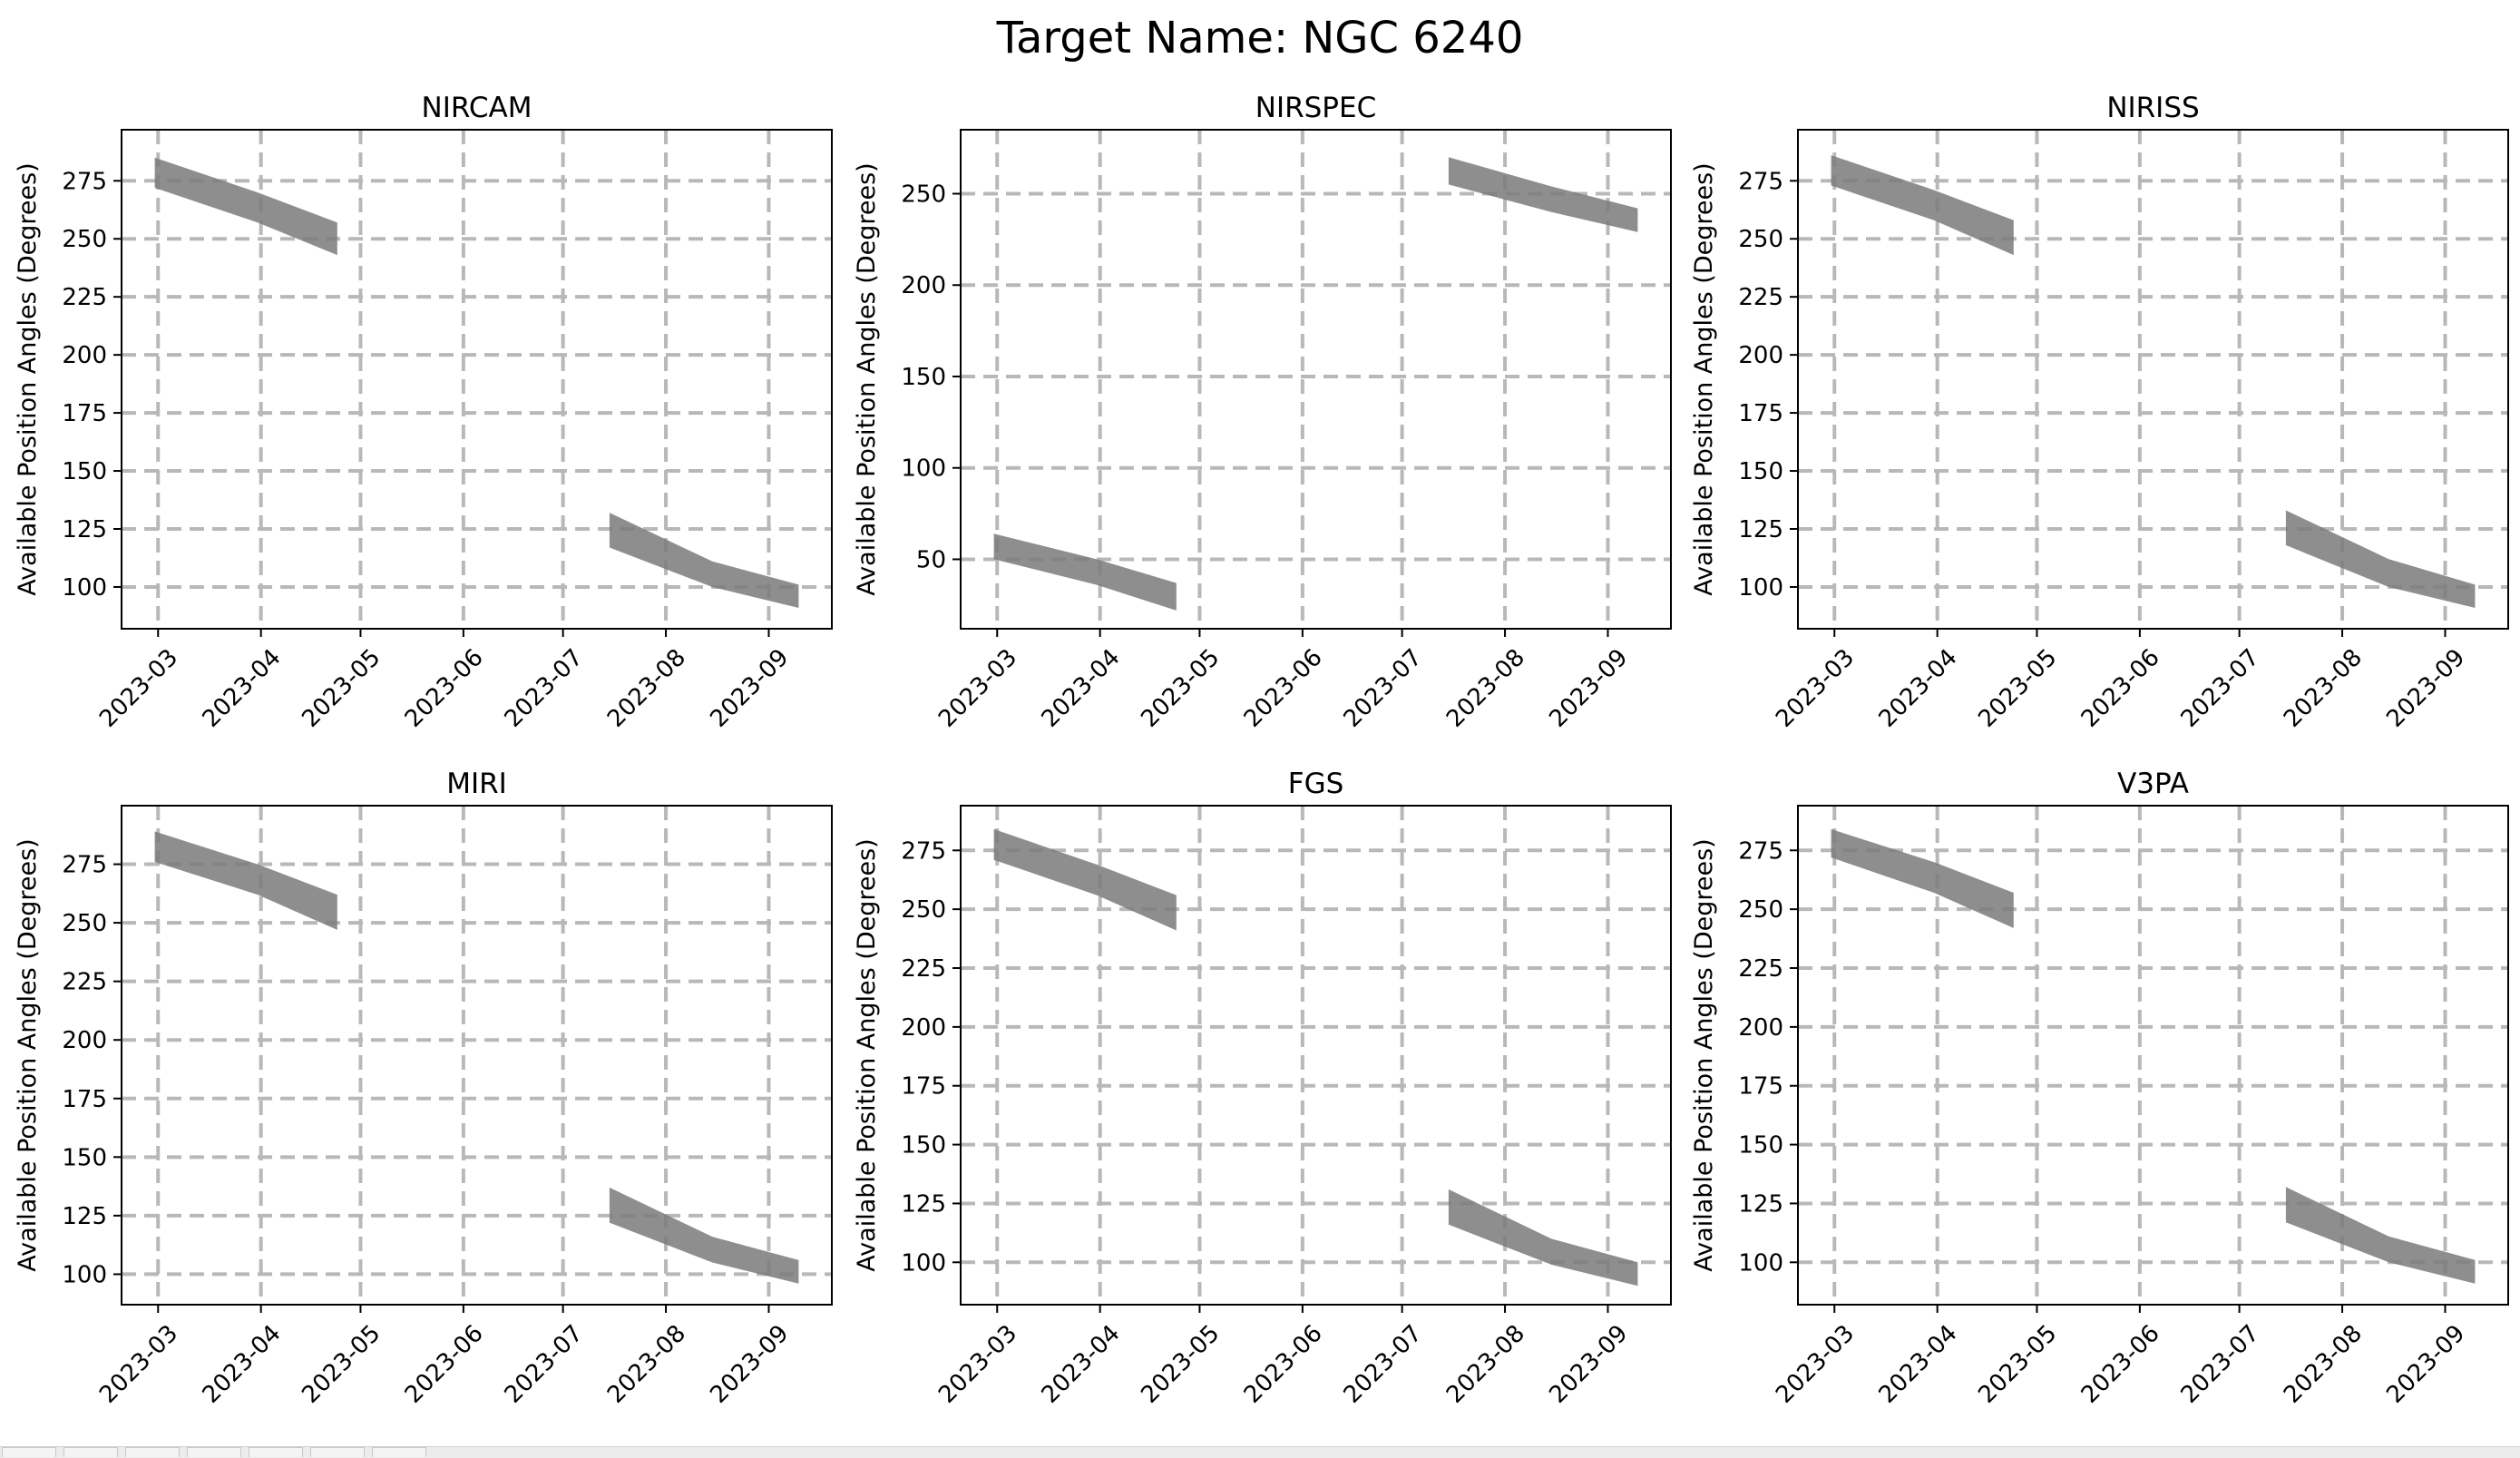 Image resolution: width=2520 pixels, height=1458 pixels. I want to click on forward-icon, so click(152, 1452).